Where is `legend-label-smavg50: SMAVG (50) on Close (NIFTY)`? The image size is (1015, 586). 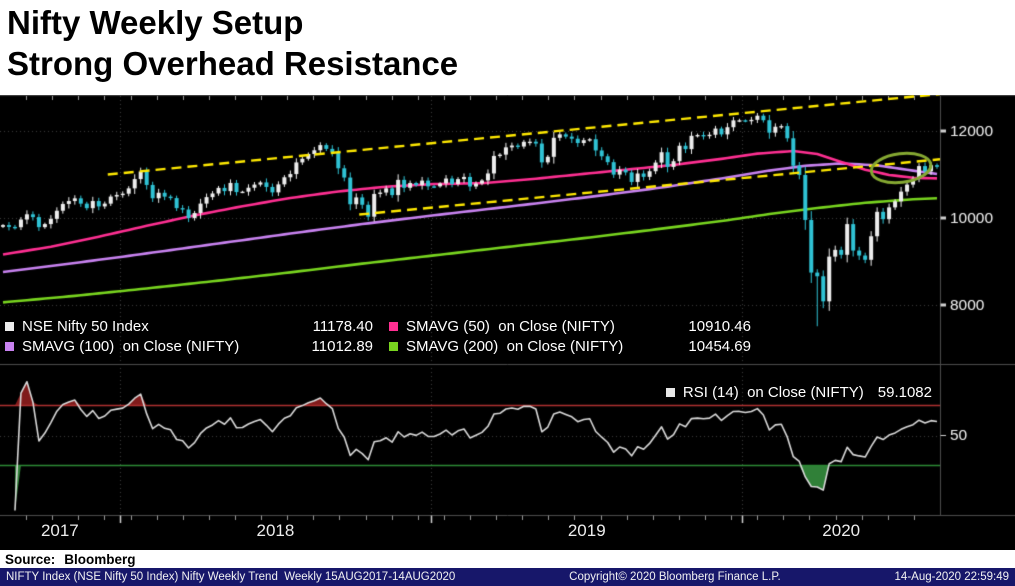 legend-label-smavg50: SMAVG (50) on Close (NIFTY) is located at coordinates (510, 326).